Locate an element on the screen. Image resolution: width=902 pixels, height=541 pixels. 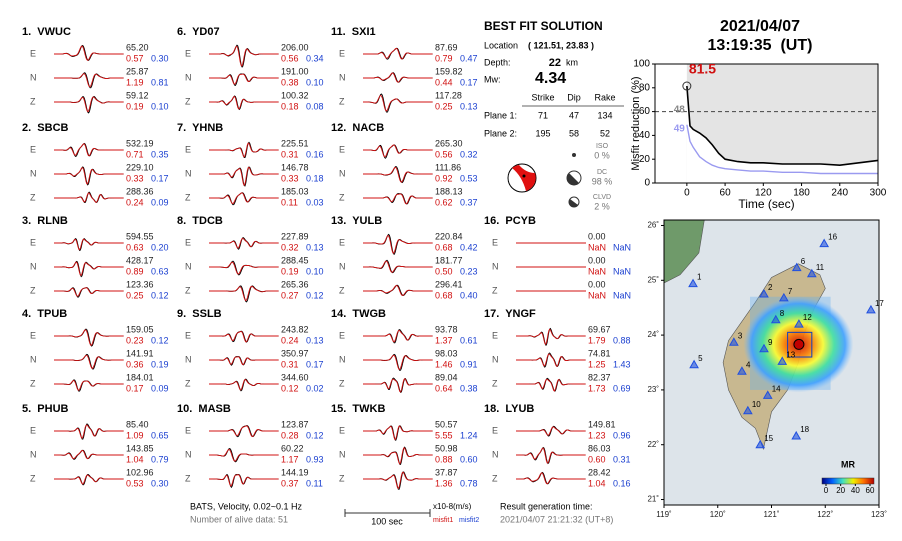
x-tick-label: 300 is located at coordinates (878, 193).